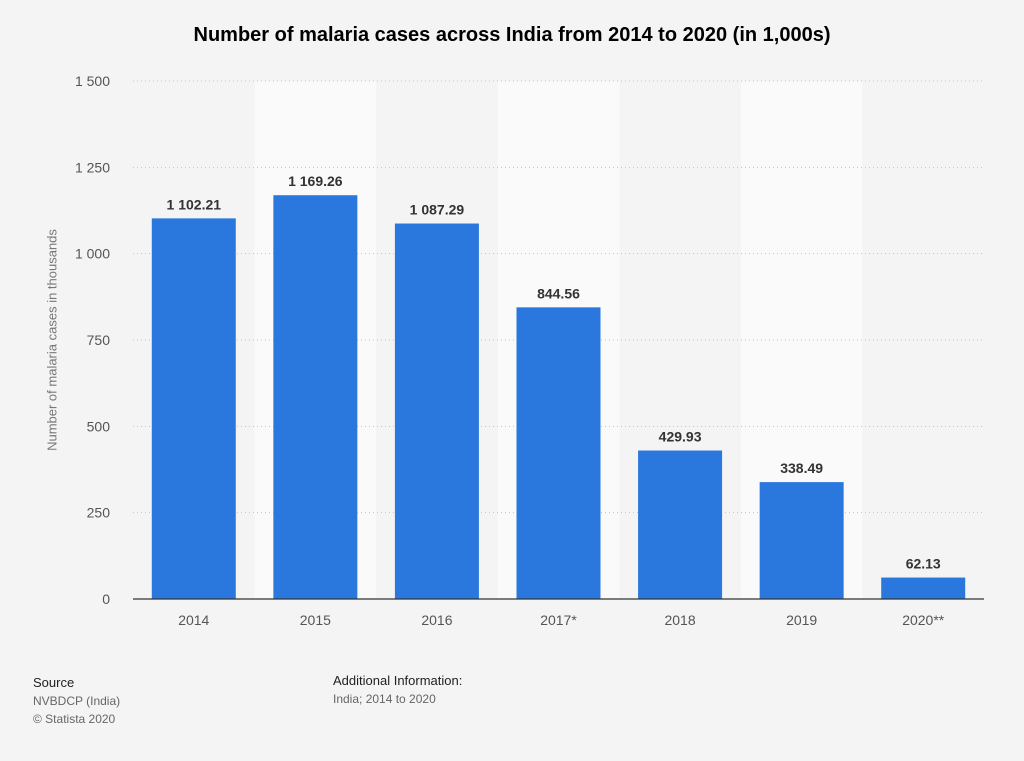 The image size is (1024, 761). What do you see at coordinates (680, 437) in the screenshot?
I see `bar-value-label: 429.93` at bounding box center [680, 437].